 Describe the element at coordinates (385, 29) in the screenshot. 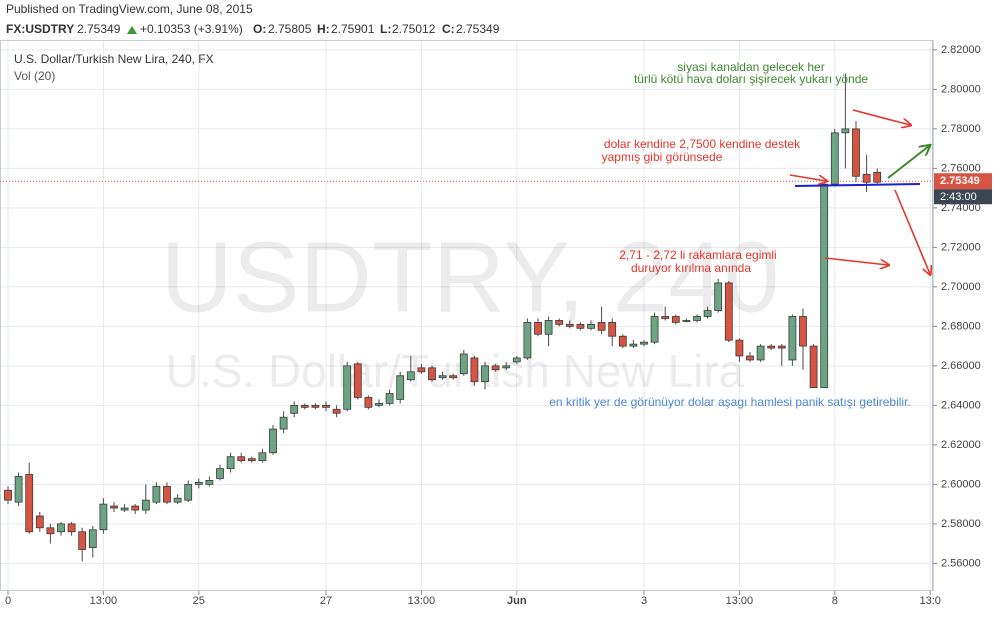

I see `low-label: L:` at that location.